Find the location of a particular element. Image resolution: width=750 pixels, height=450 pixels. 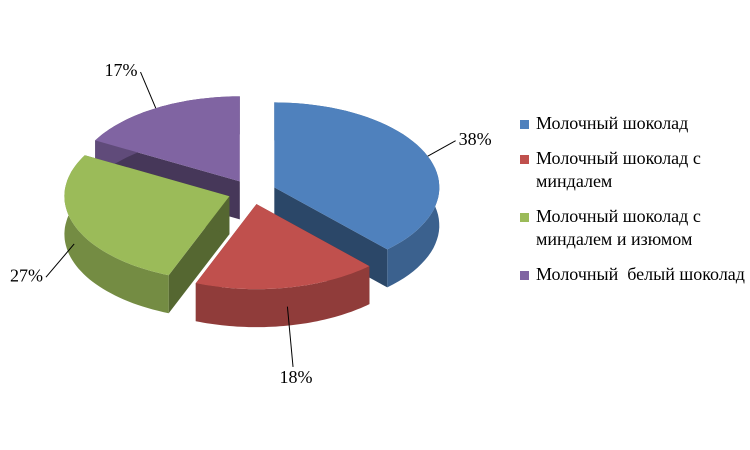

legend-item: Молочный шоколад с миндалем и изюмом is located at coordinates (632, 228).